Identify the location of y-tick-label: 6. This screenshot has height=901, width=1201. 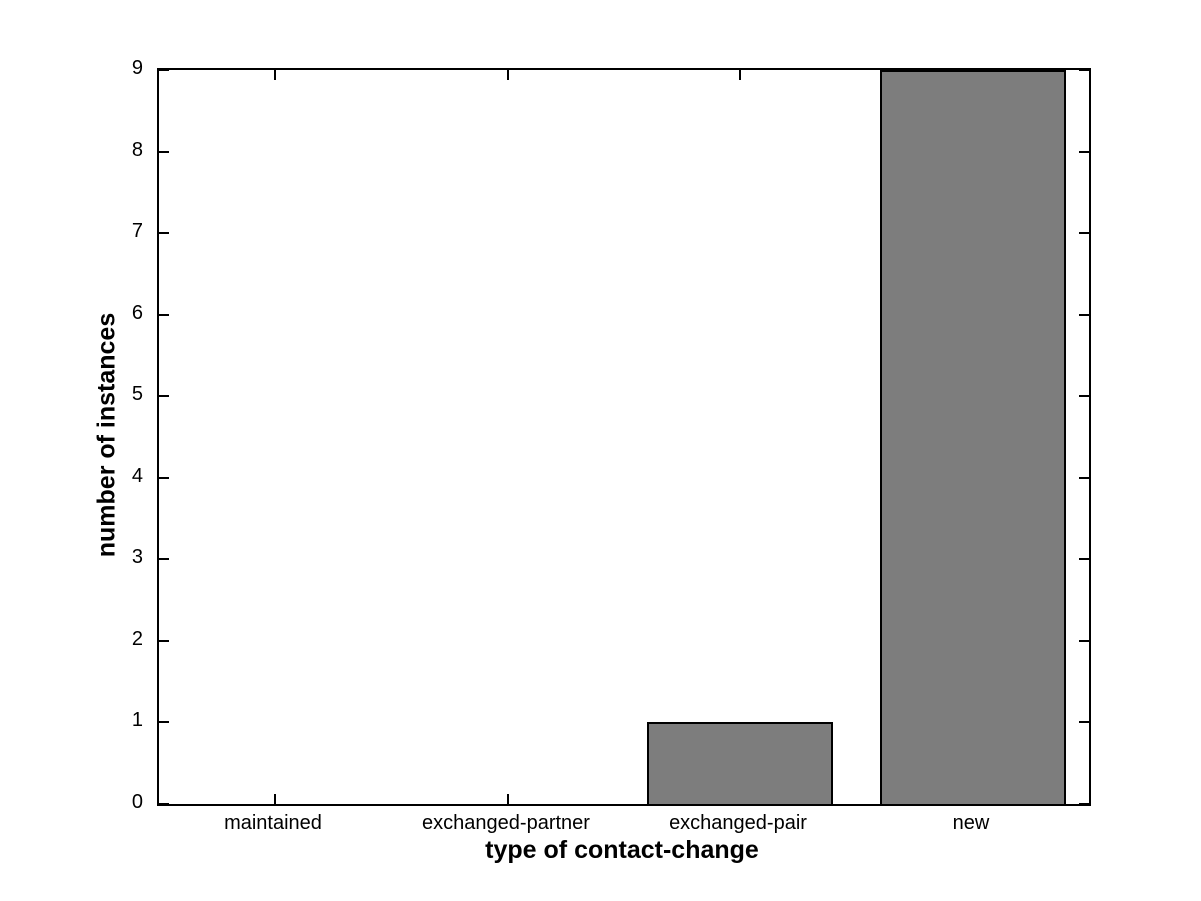
(137, 313).